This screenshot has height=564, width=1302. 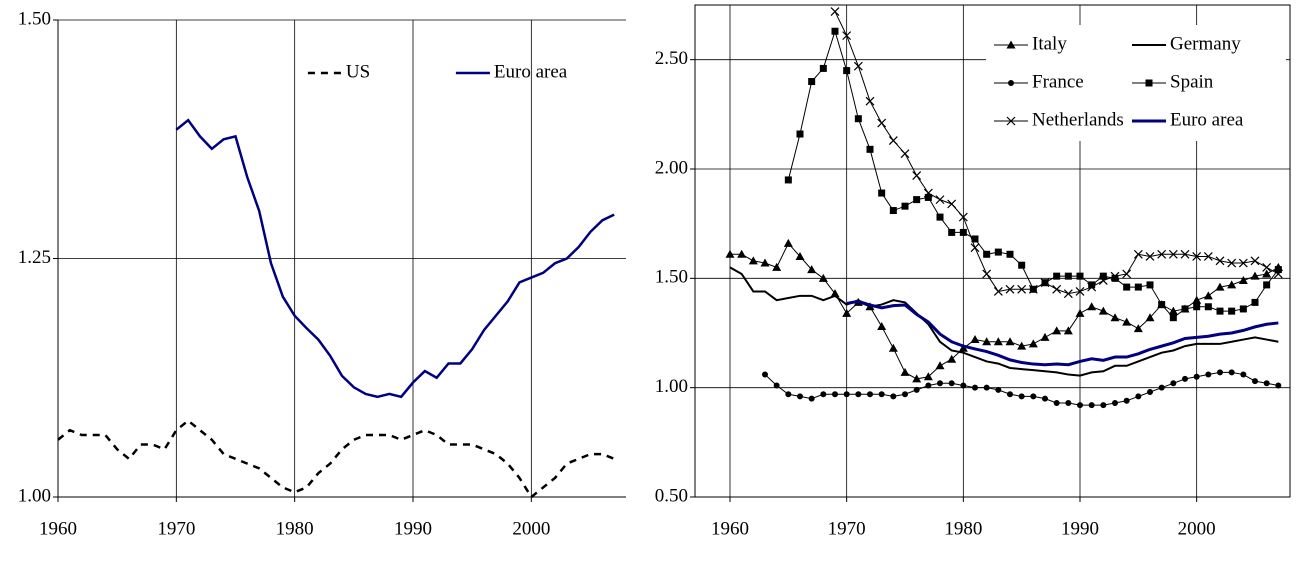 What do you see at coordinates (358, 71) in the screenshot?
I see `legend-label: US` at bounding box center [358, 71].